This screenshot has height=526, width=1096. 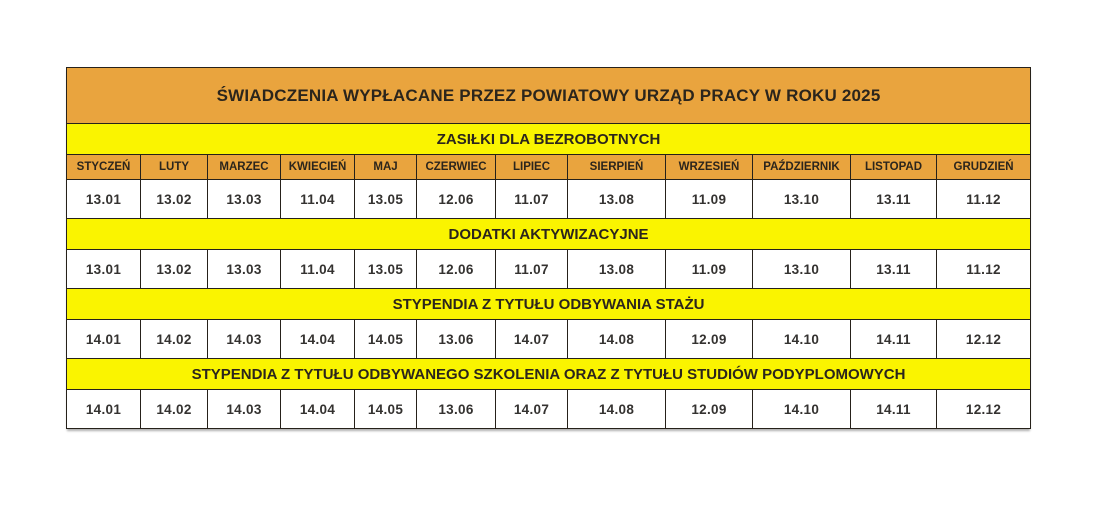 What do you see at coordinates (456, 167) in the screenshot?
I see `month-header: CZERWIEC` at bounding box center [456, 167].